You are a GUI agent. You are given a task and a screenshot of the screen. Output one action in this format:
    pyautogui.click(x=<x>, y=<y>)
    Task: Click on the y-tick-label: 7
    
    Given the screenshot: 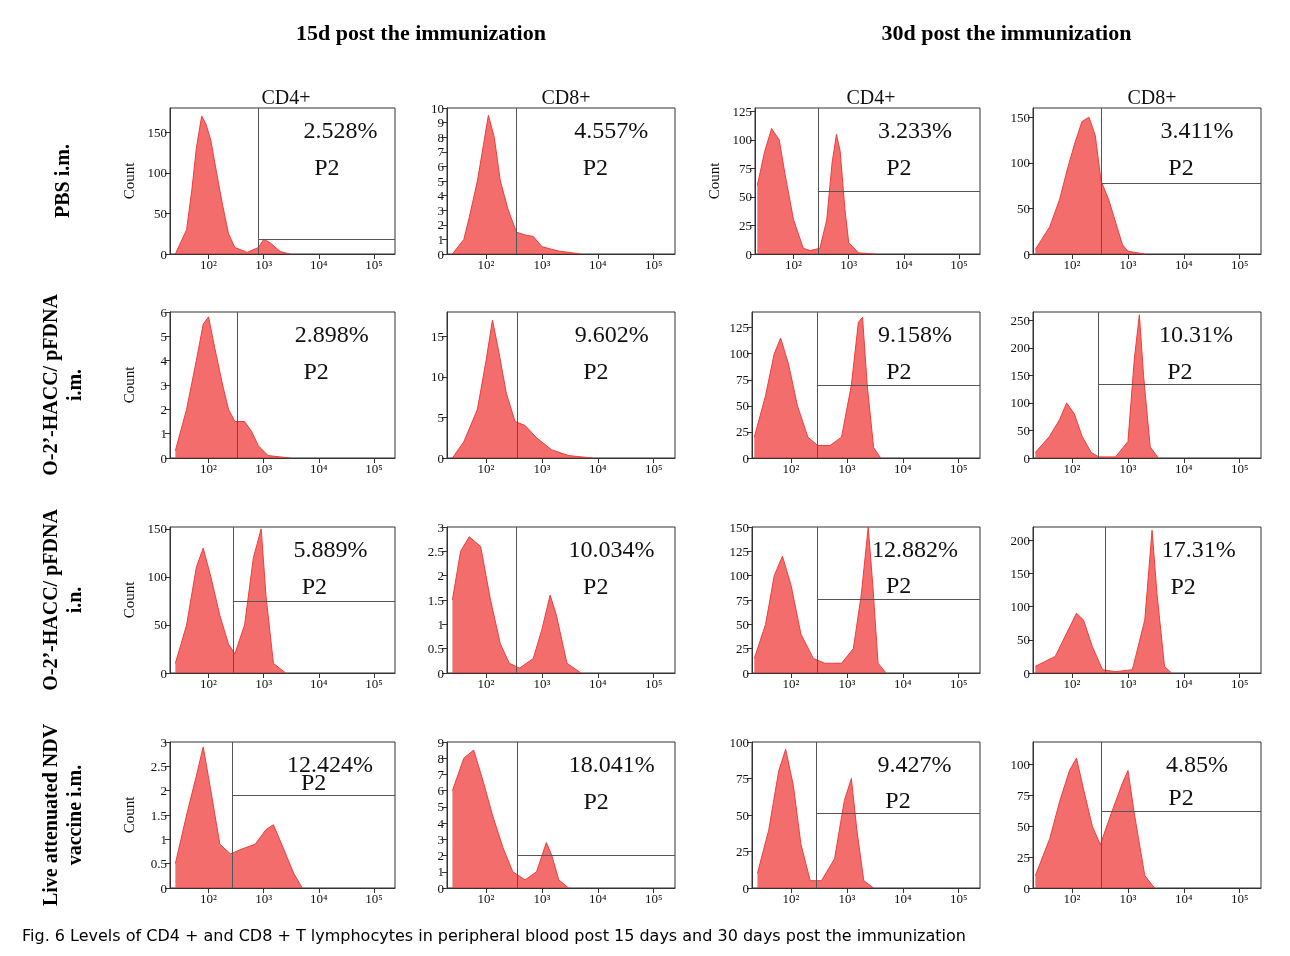 What is the action you would take?
    pyautogui.click(x=441, y=152)
    